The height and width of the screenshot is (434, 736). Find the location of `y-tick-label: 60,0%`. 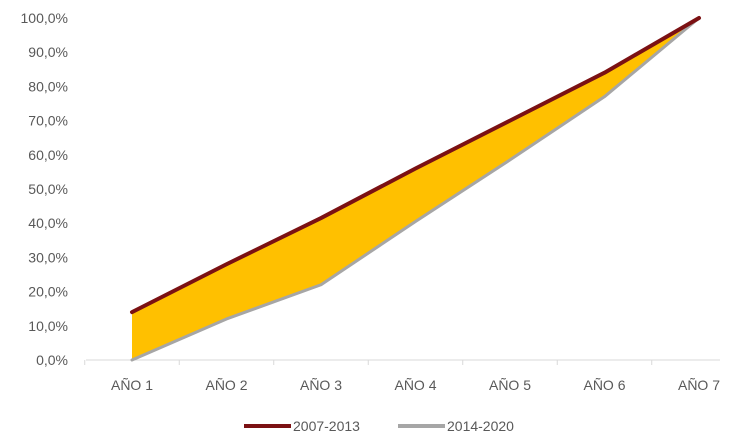

y-tick-label: 60,0% is located at coordinates (48, 155).